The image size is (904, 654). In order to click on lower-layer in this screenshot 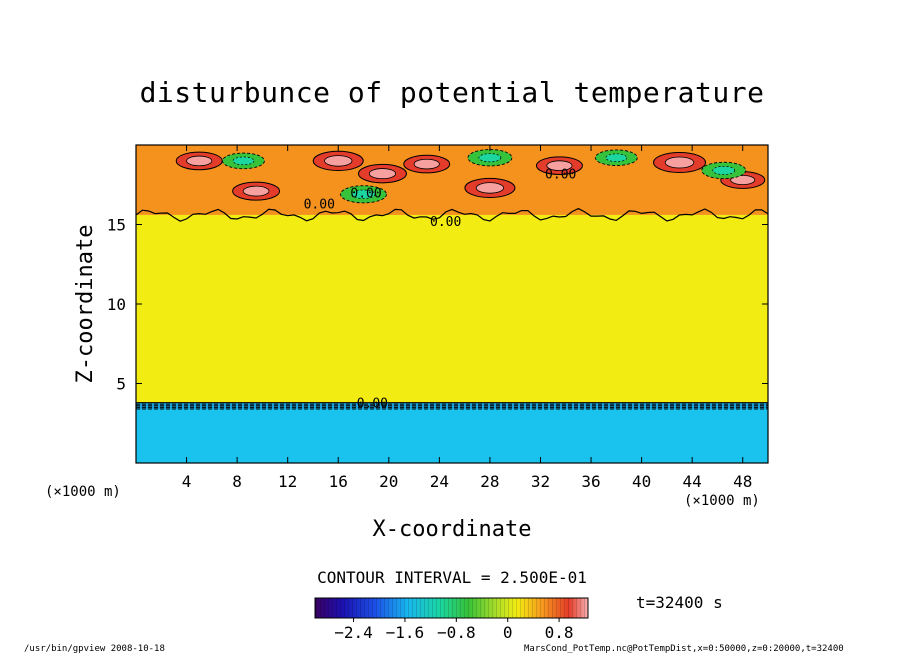, I will do `click(452, 433)`.